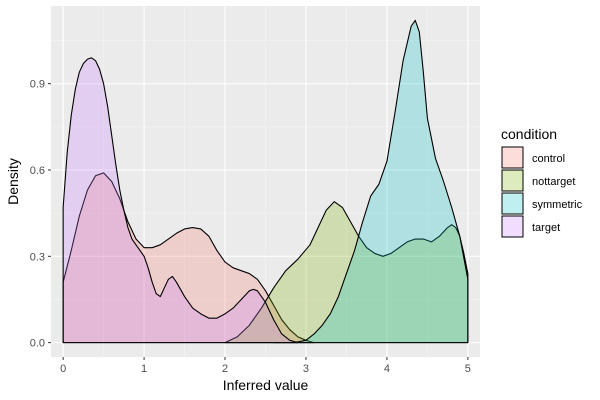  I want to click on legend-label-symmetric: symmetric, so click(557, 205).